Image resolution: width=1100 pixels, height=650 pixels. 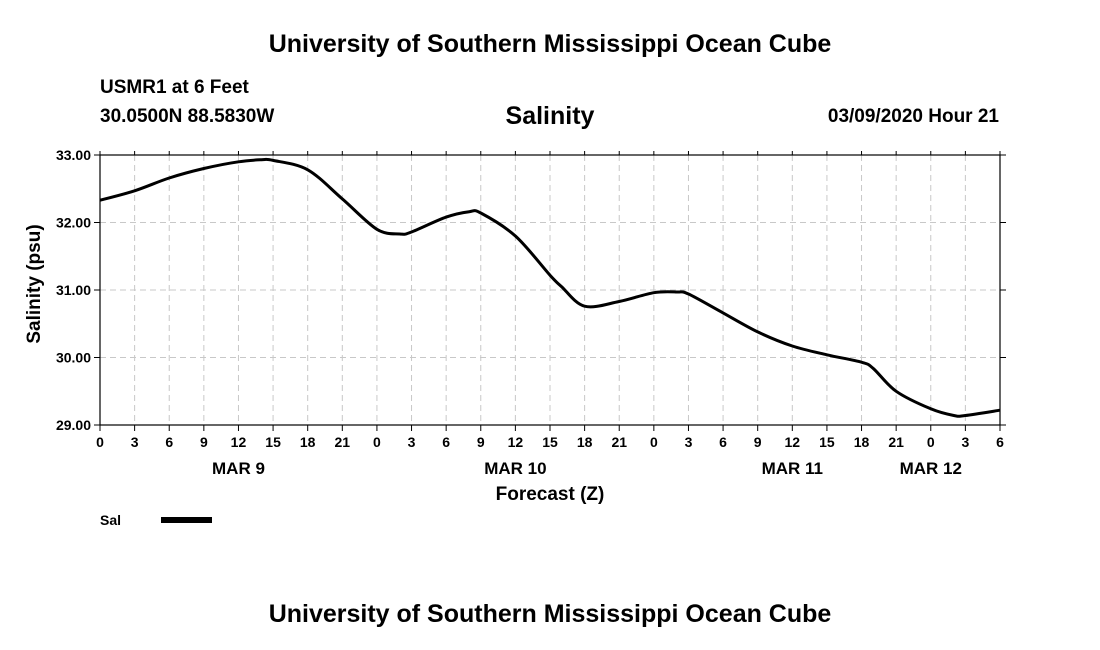 I want to click on y-tick-label: 32.00, so click(x=73, y=223).